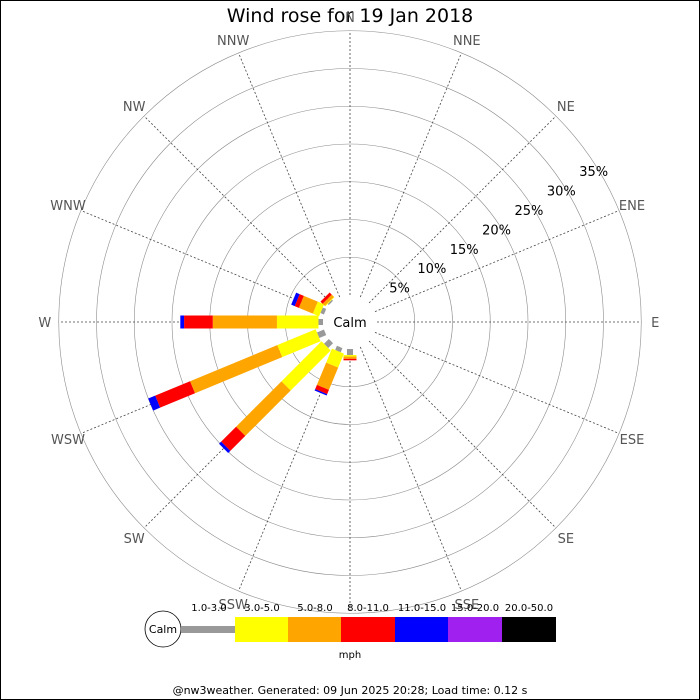 Image resolution: width=700 pixels, height=700 pixels. I want to click on legend-label: 8.0-11.0, so click(368, 608).